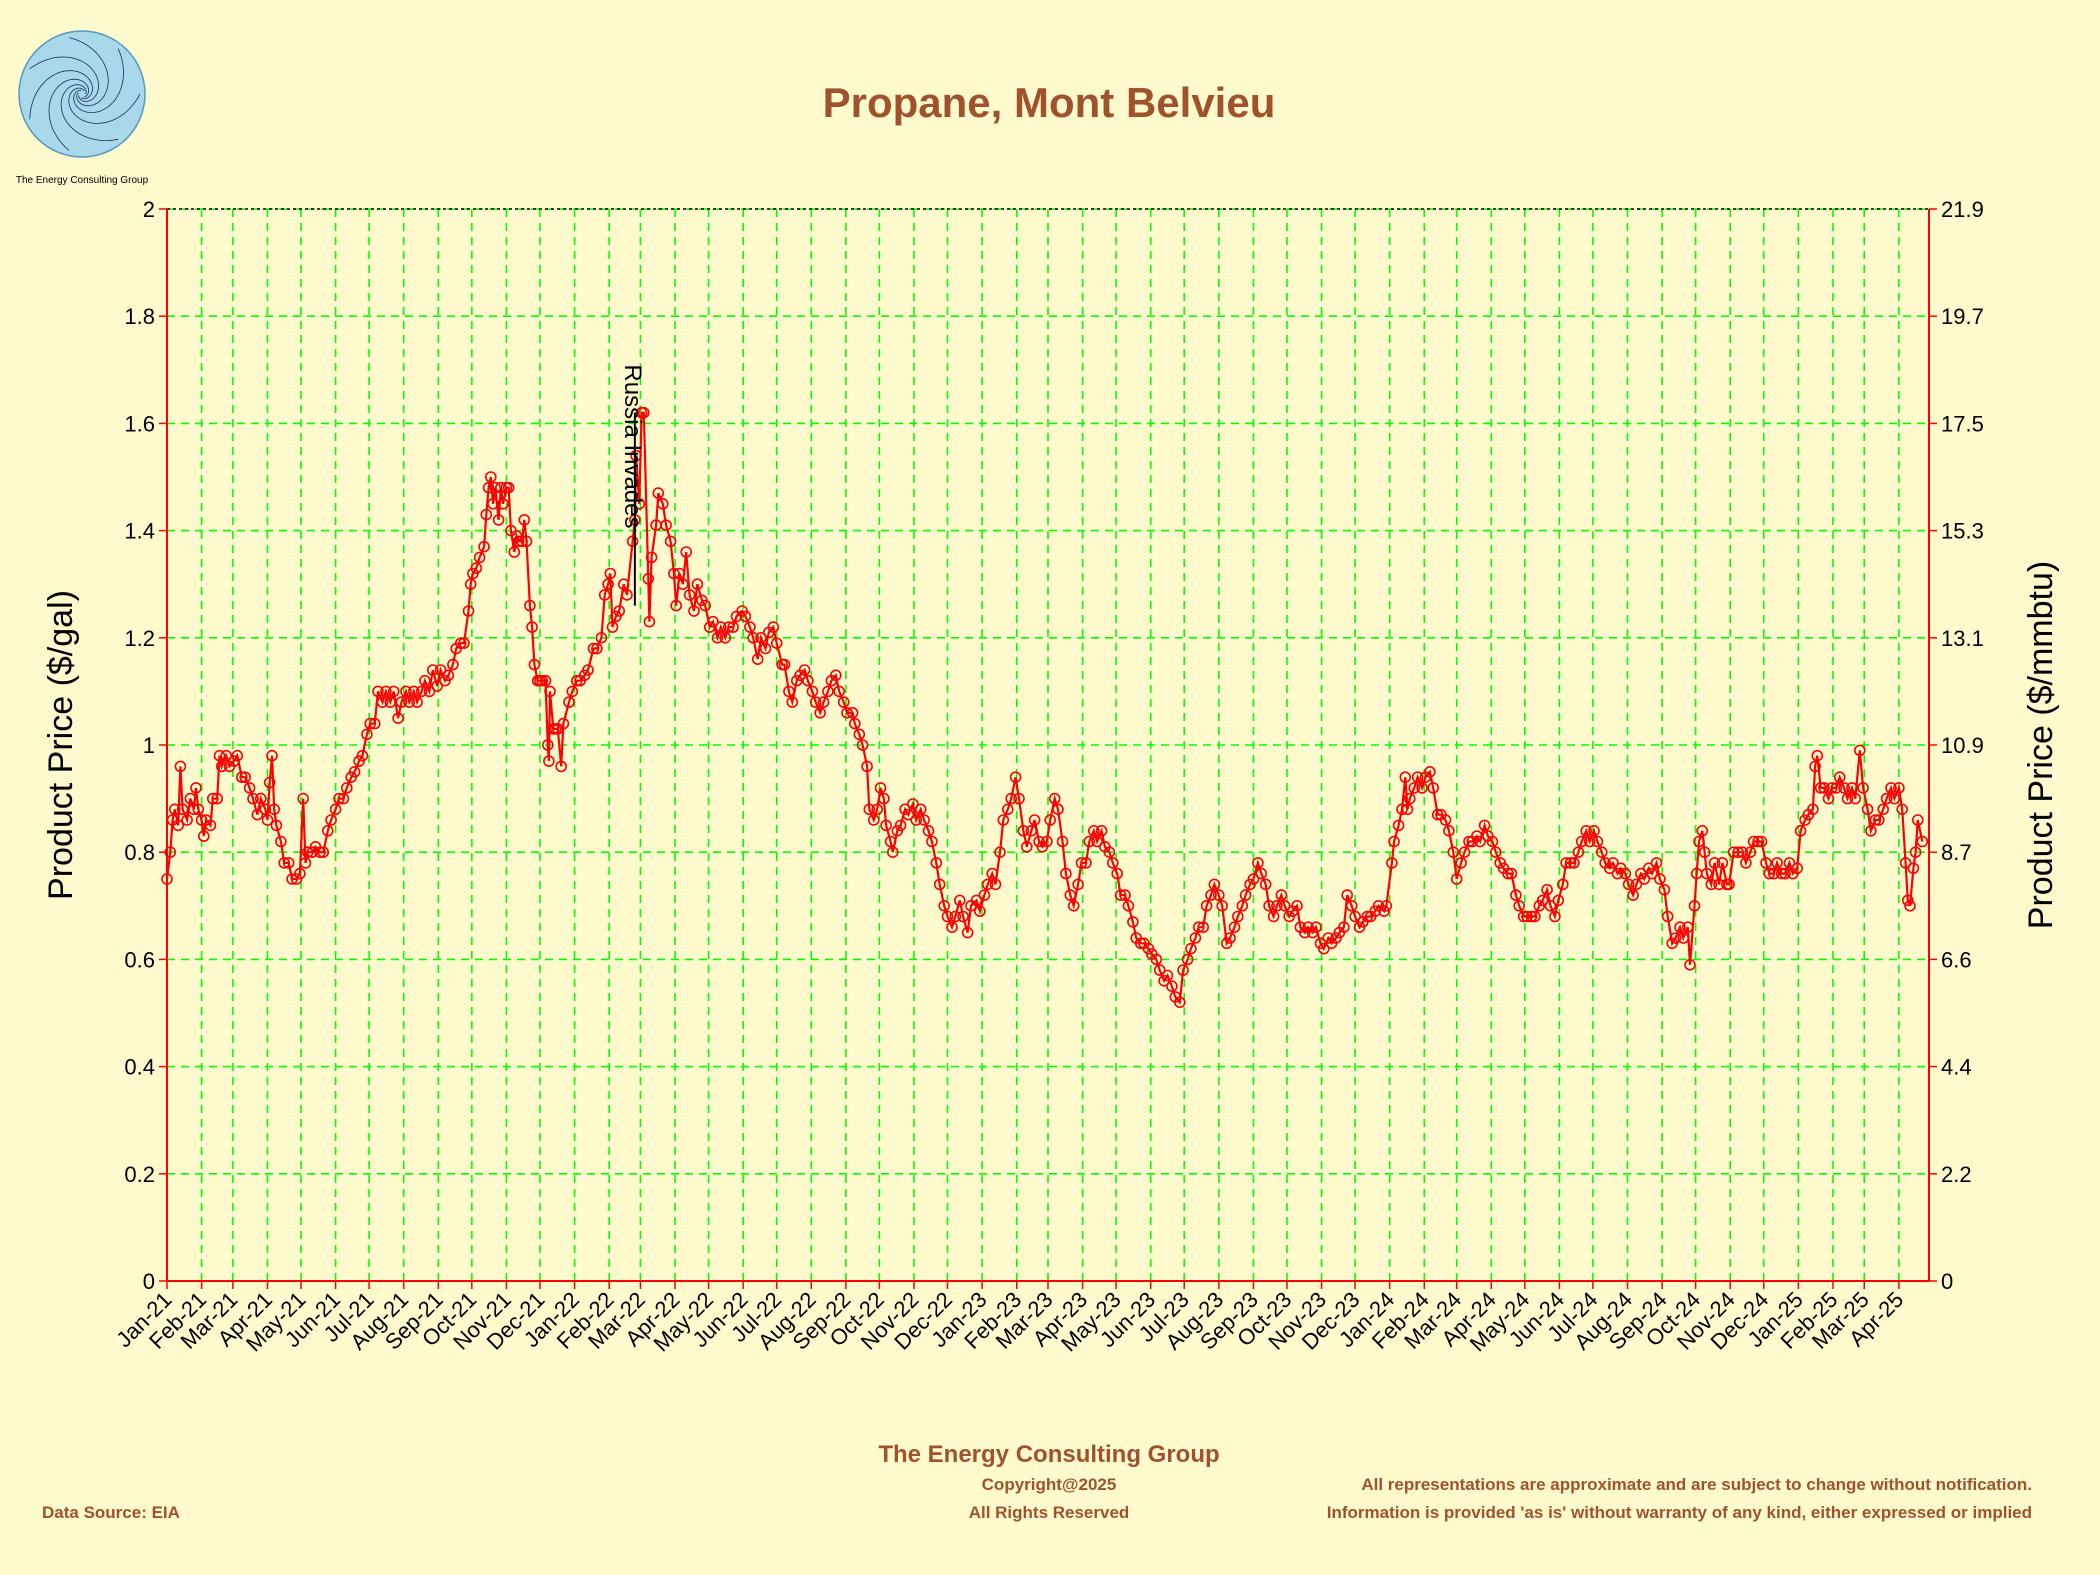 The height and width of the screenshot is (1575, 2100). Describe the element at coordinates (139, 1174) in the screenshot. I see `y-tick-label: 0.2` at that location.